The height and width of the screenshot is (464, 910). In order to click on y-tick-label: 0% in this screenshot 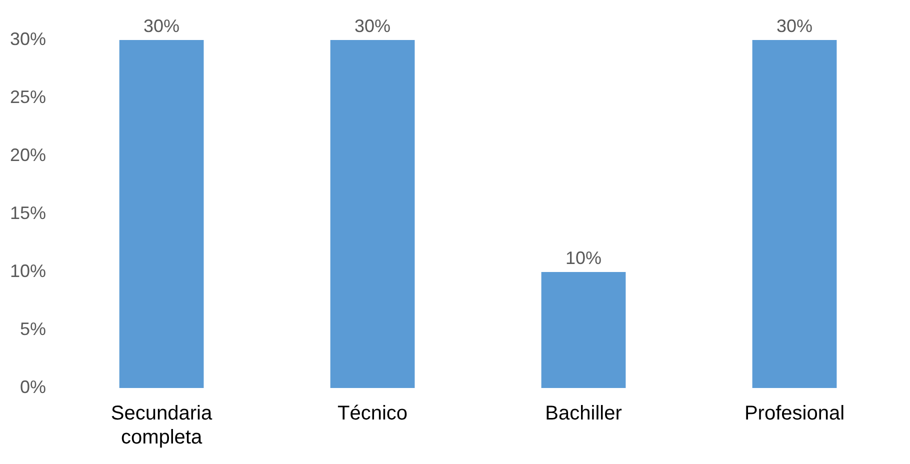, I will do `click(33, 386)`.